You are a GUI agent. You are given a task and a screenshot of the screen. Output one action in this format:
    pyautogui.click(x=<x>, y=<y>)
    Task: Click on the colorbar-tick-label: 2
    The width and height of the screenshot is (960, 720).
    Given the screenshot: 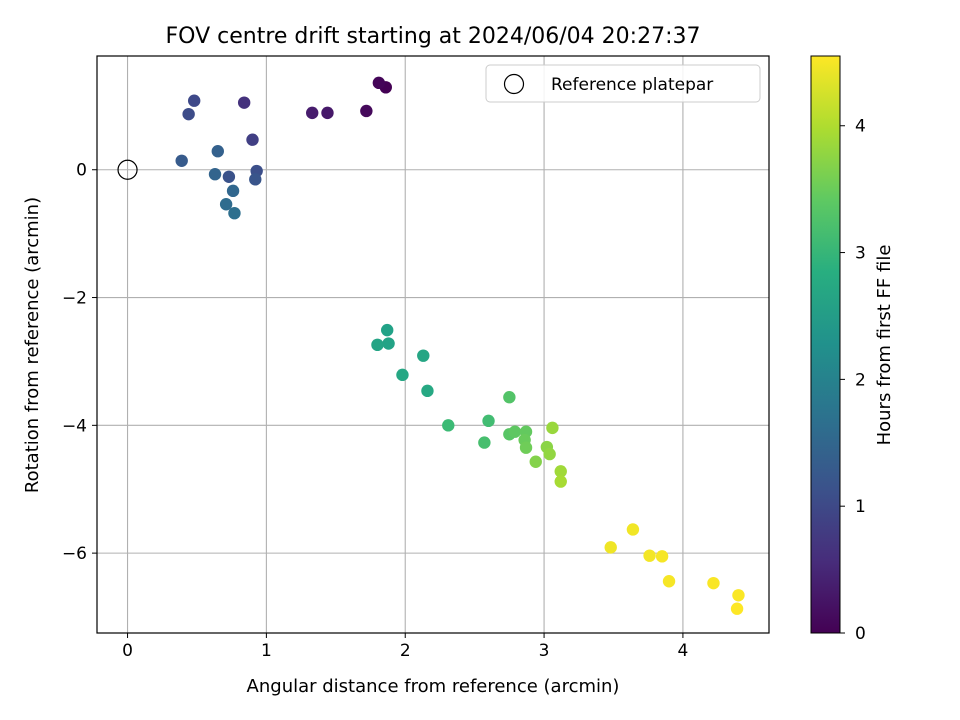 What is the action you would take?
    pyautogui.click(x=860, y=380)
    